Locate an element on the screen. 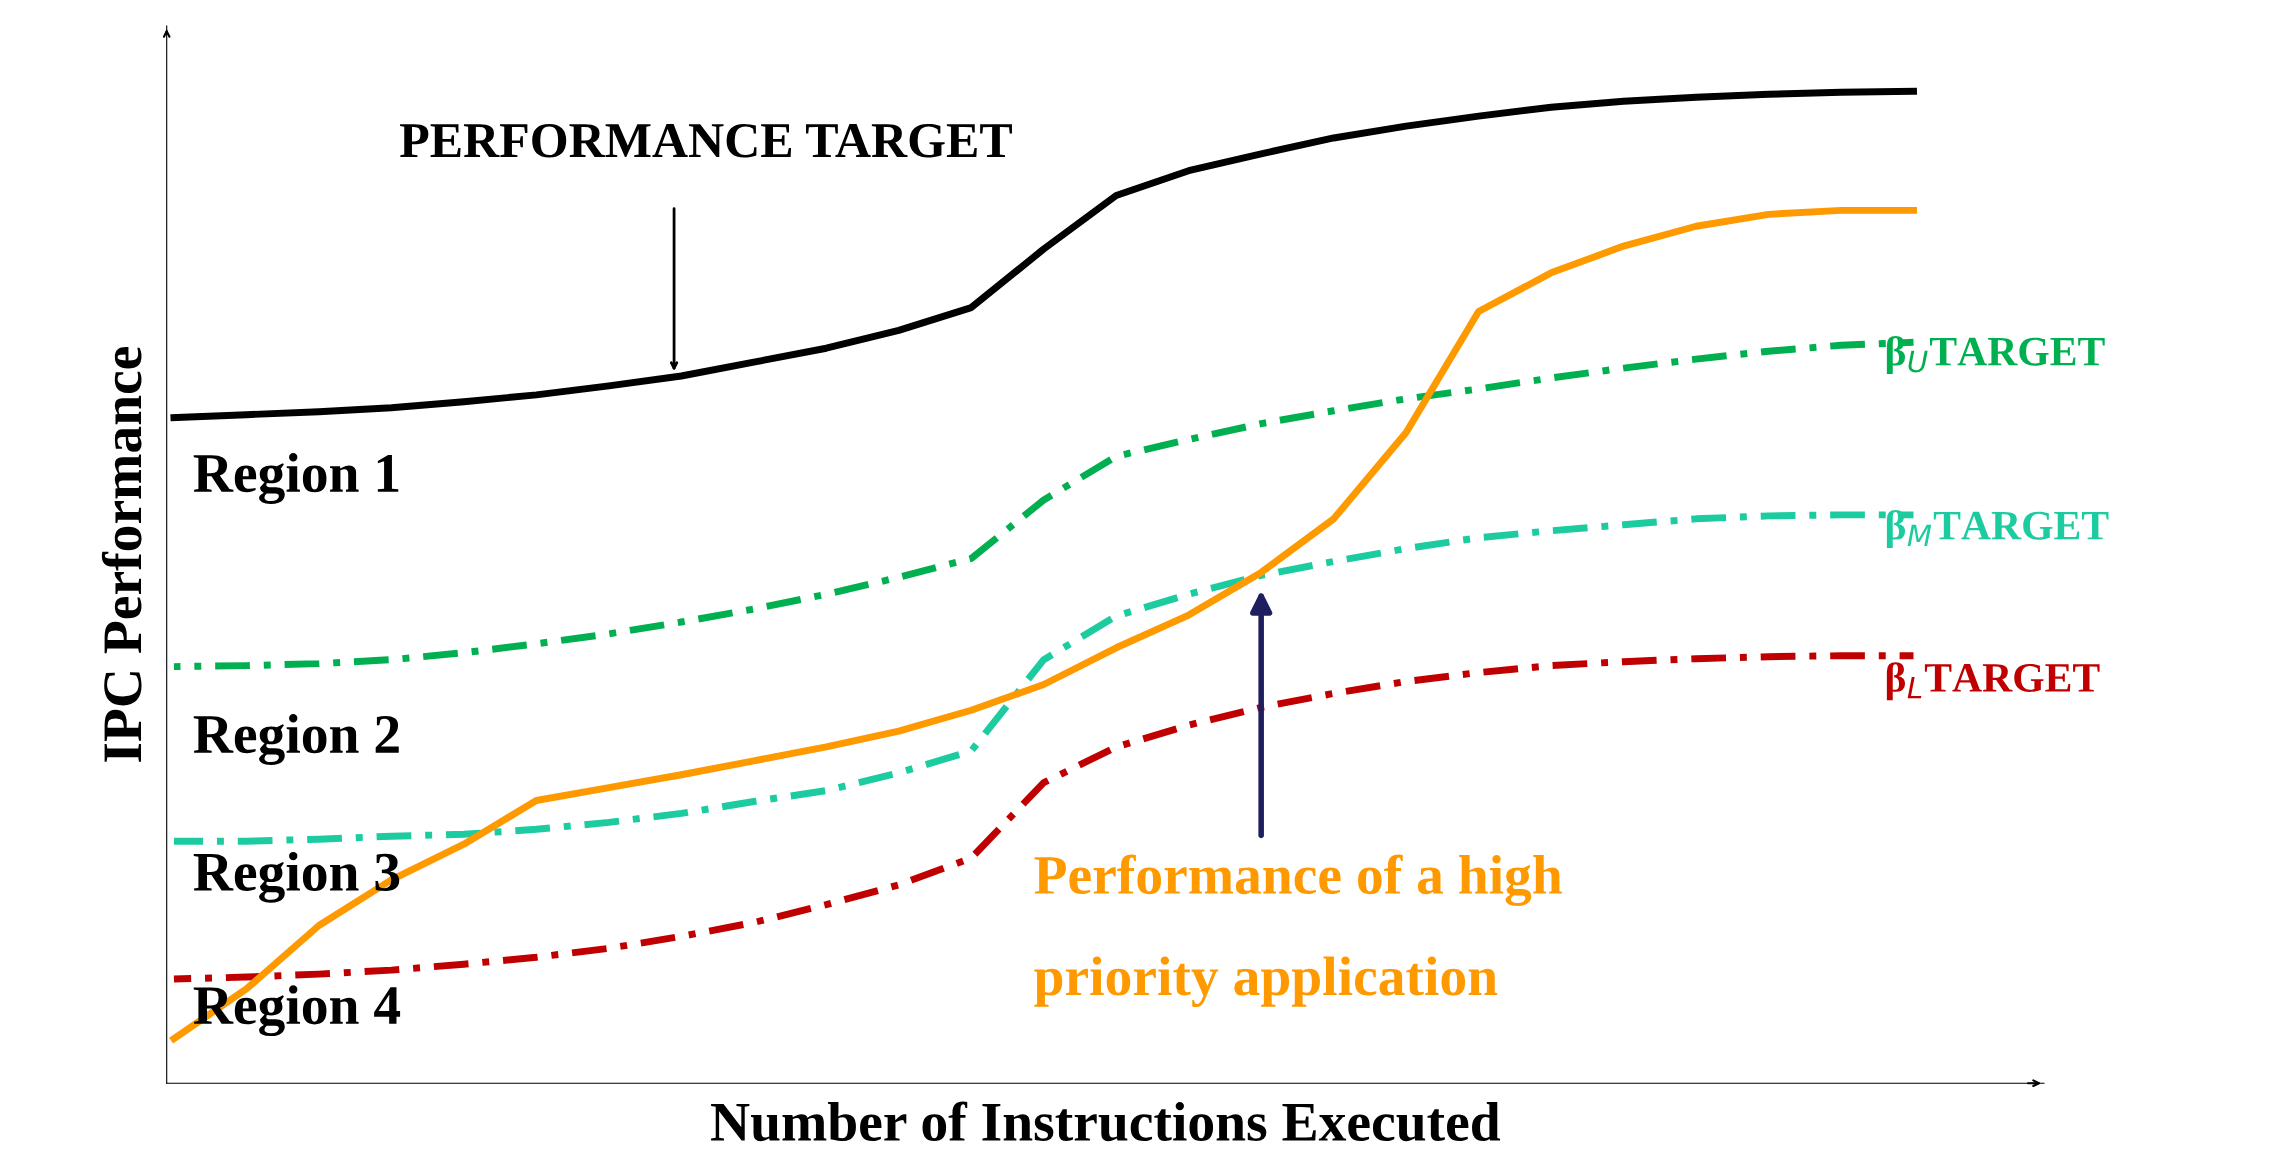 The height and width of the screenshot is (1176, 2273). series-label: PERFORMANCE TARGET is located at coordinates (706, 140).